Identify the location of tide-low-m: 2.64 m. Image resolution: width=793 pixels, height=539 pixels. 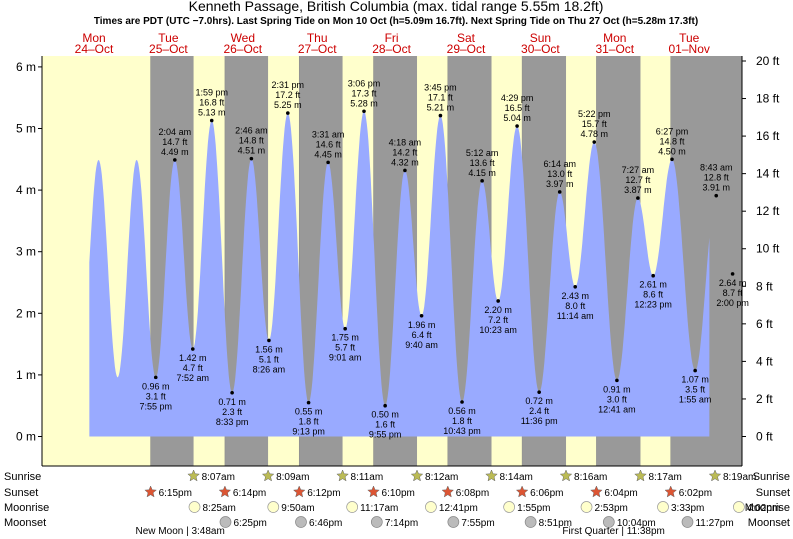
(733, 283).